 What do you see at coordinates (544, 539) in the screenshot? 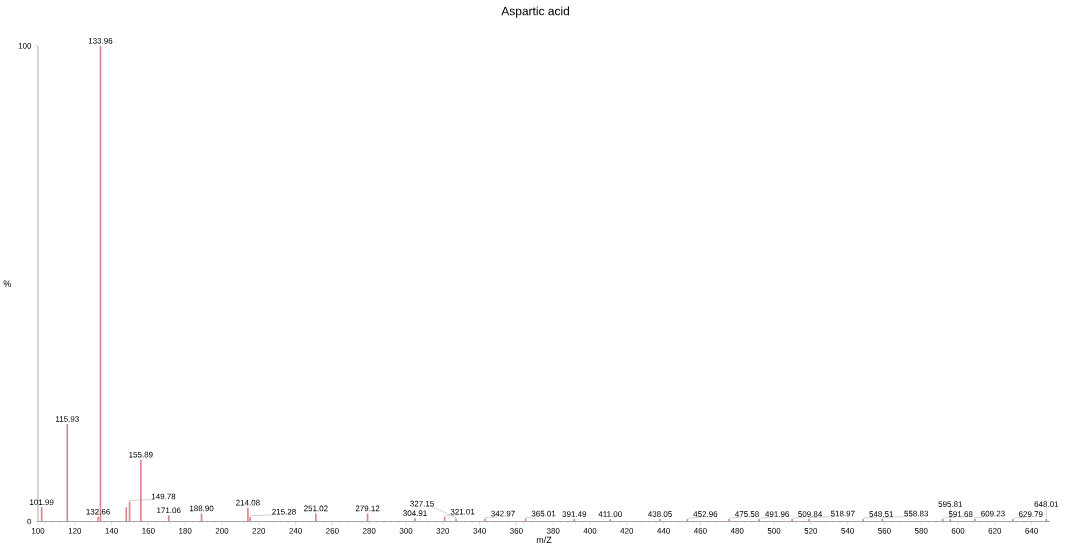
I see `x-axis-title: m/Z` at bounding box center [544, 539].